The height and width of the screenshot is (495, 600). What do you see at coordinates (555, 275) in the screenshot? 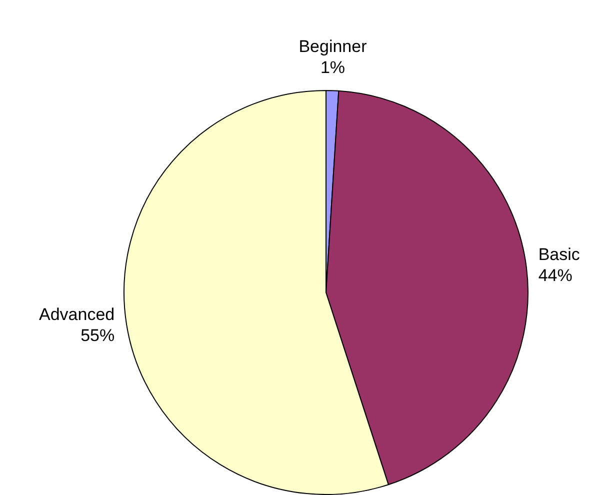
I see `data-label: 44%` at bounding box center [555, 275].